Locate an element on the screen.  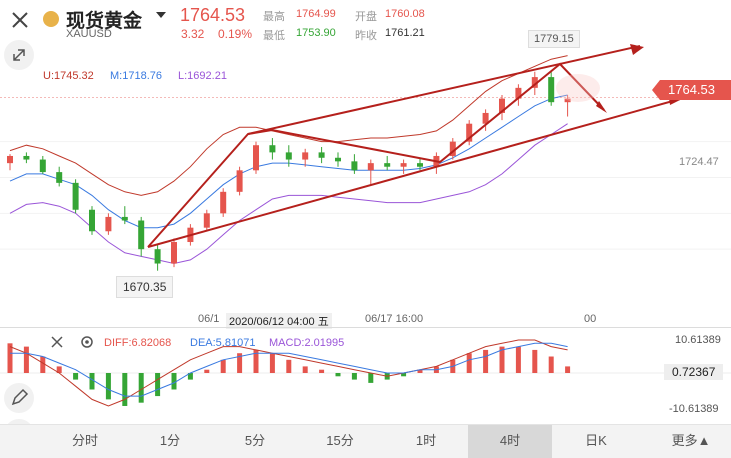
legend-lower: L:1692.21 is located at coordinates (202, 76).